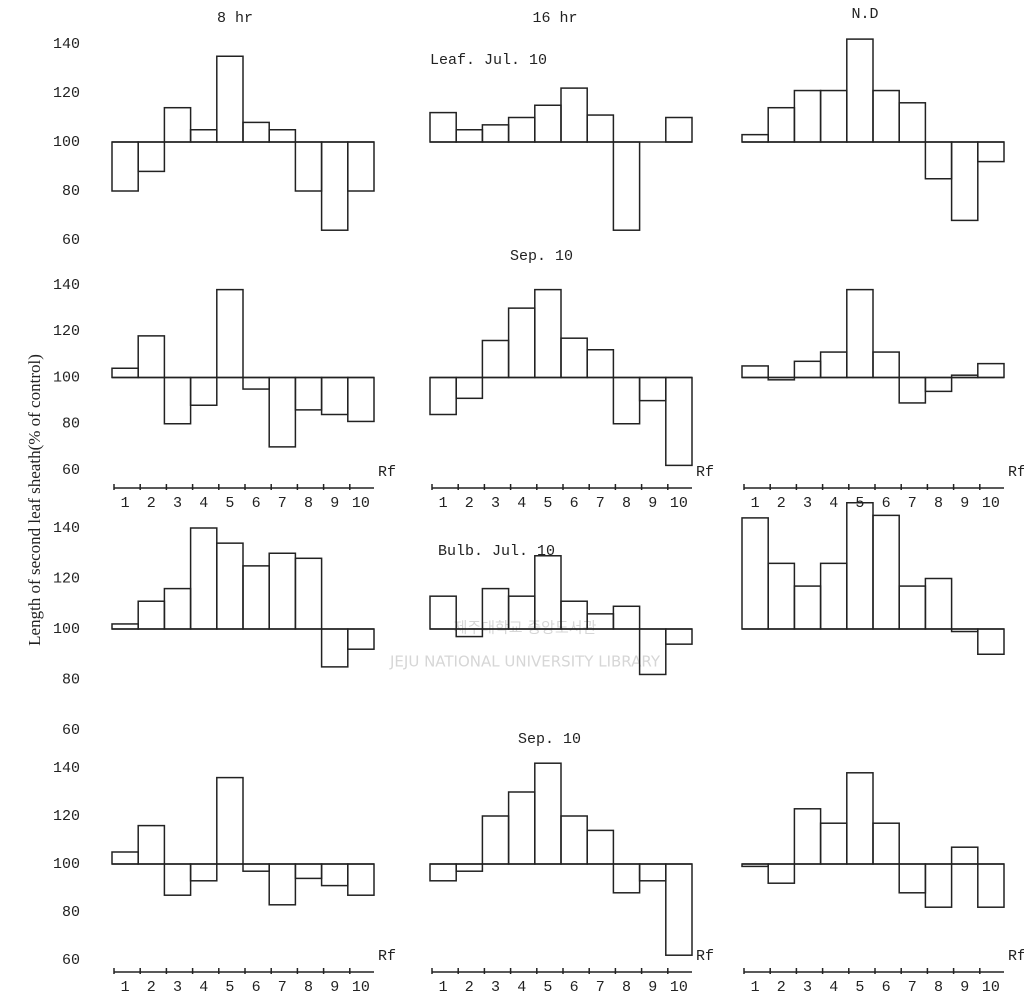 The width and height of the screenshot is (1024, 995). What do you see at coordinates (549, 739) in the screenshot?
I see `row-title: Sep. 10` at bounding box center [549, 739].